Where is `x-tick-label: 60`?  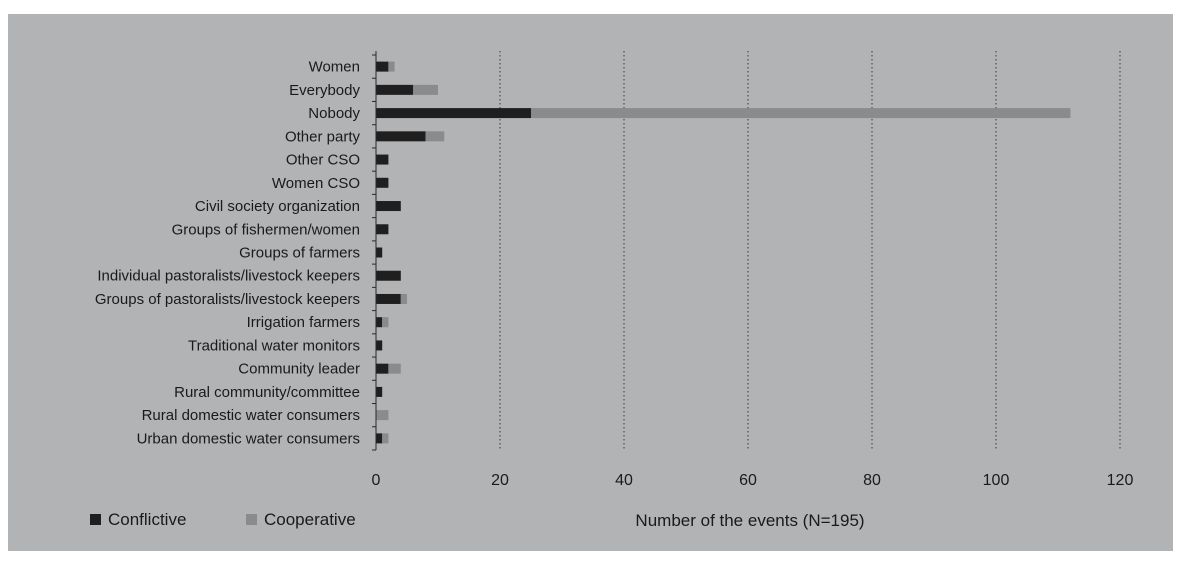 x-tick-label: 60 is located at coordinates (748, 480).